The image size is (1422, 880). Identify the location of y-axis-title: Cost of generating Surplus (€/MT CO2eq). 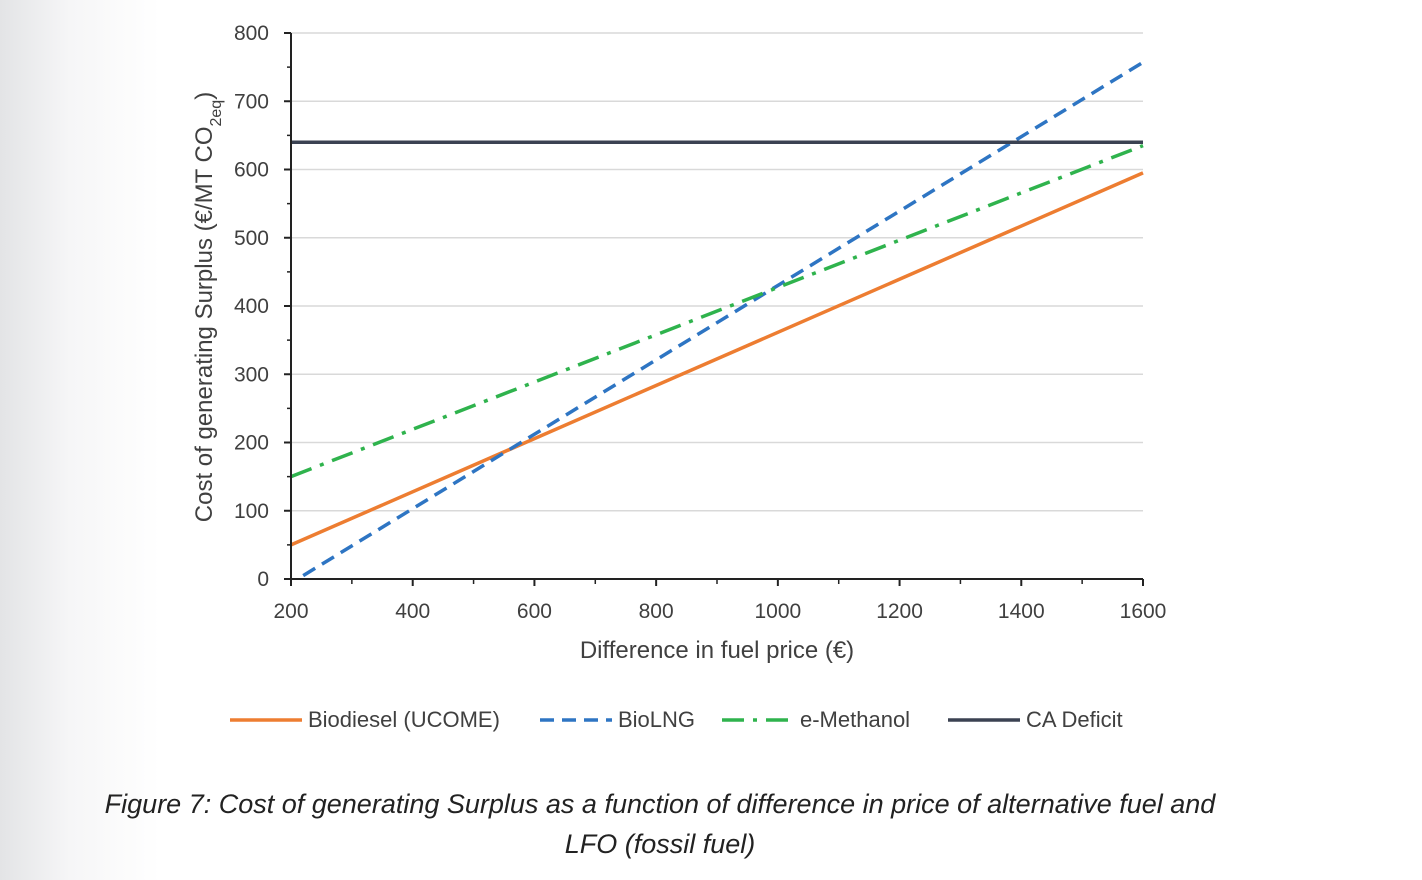
(208, 307).